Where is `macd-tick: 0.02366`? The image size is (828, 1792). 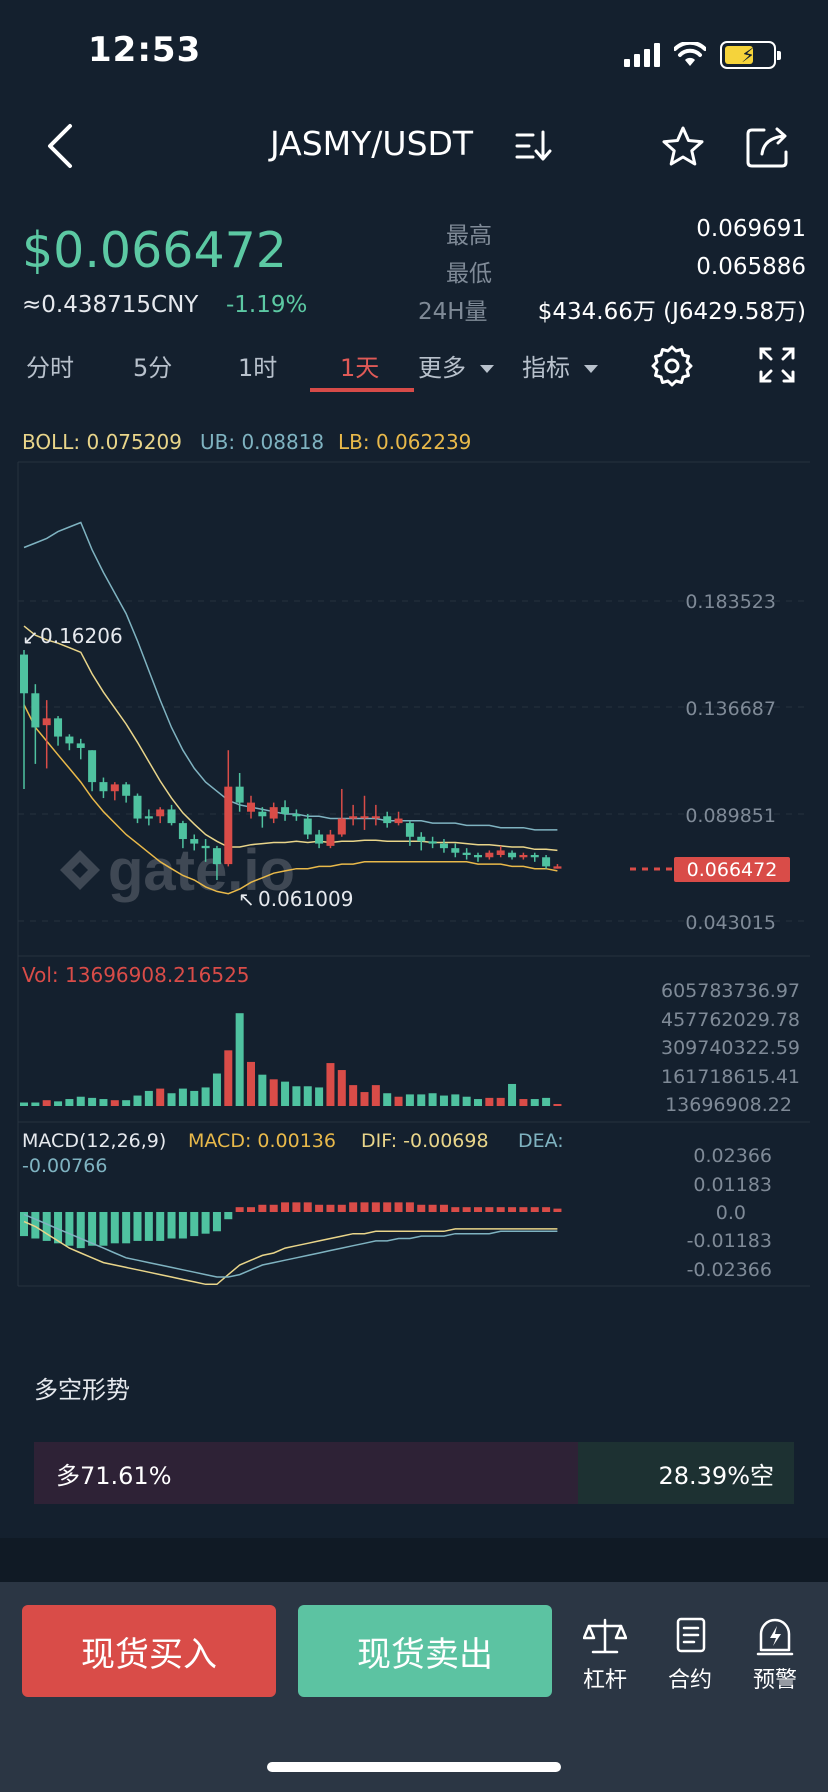 macd-tick: 0.02366 is located at coordinates (732, 1156).